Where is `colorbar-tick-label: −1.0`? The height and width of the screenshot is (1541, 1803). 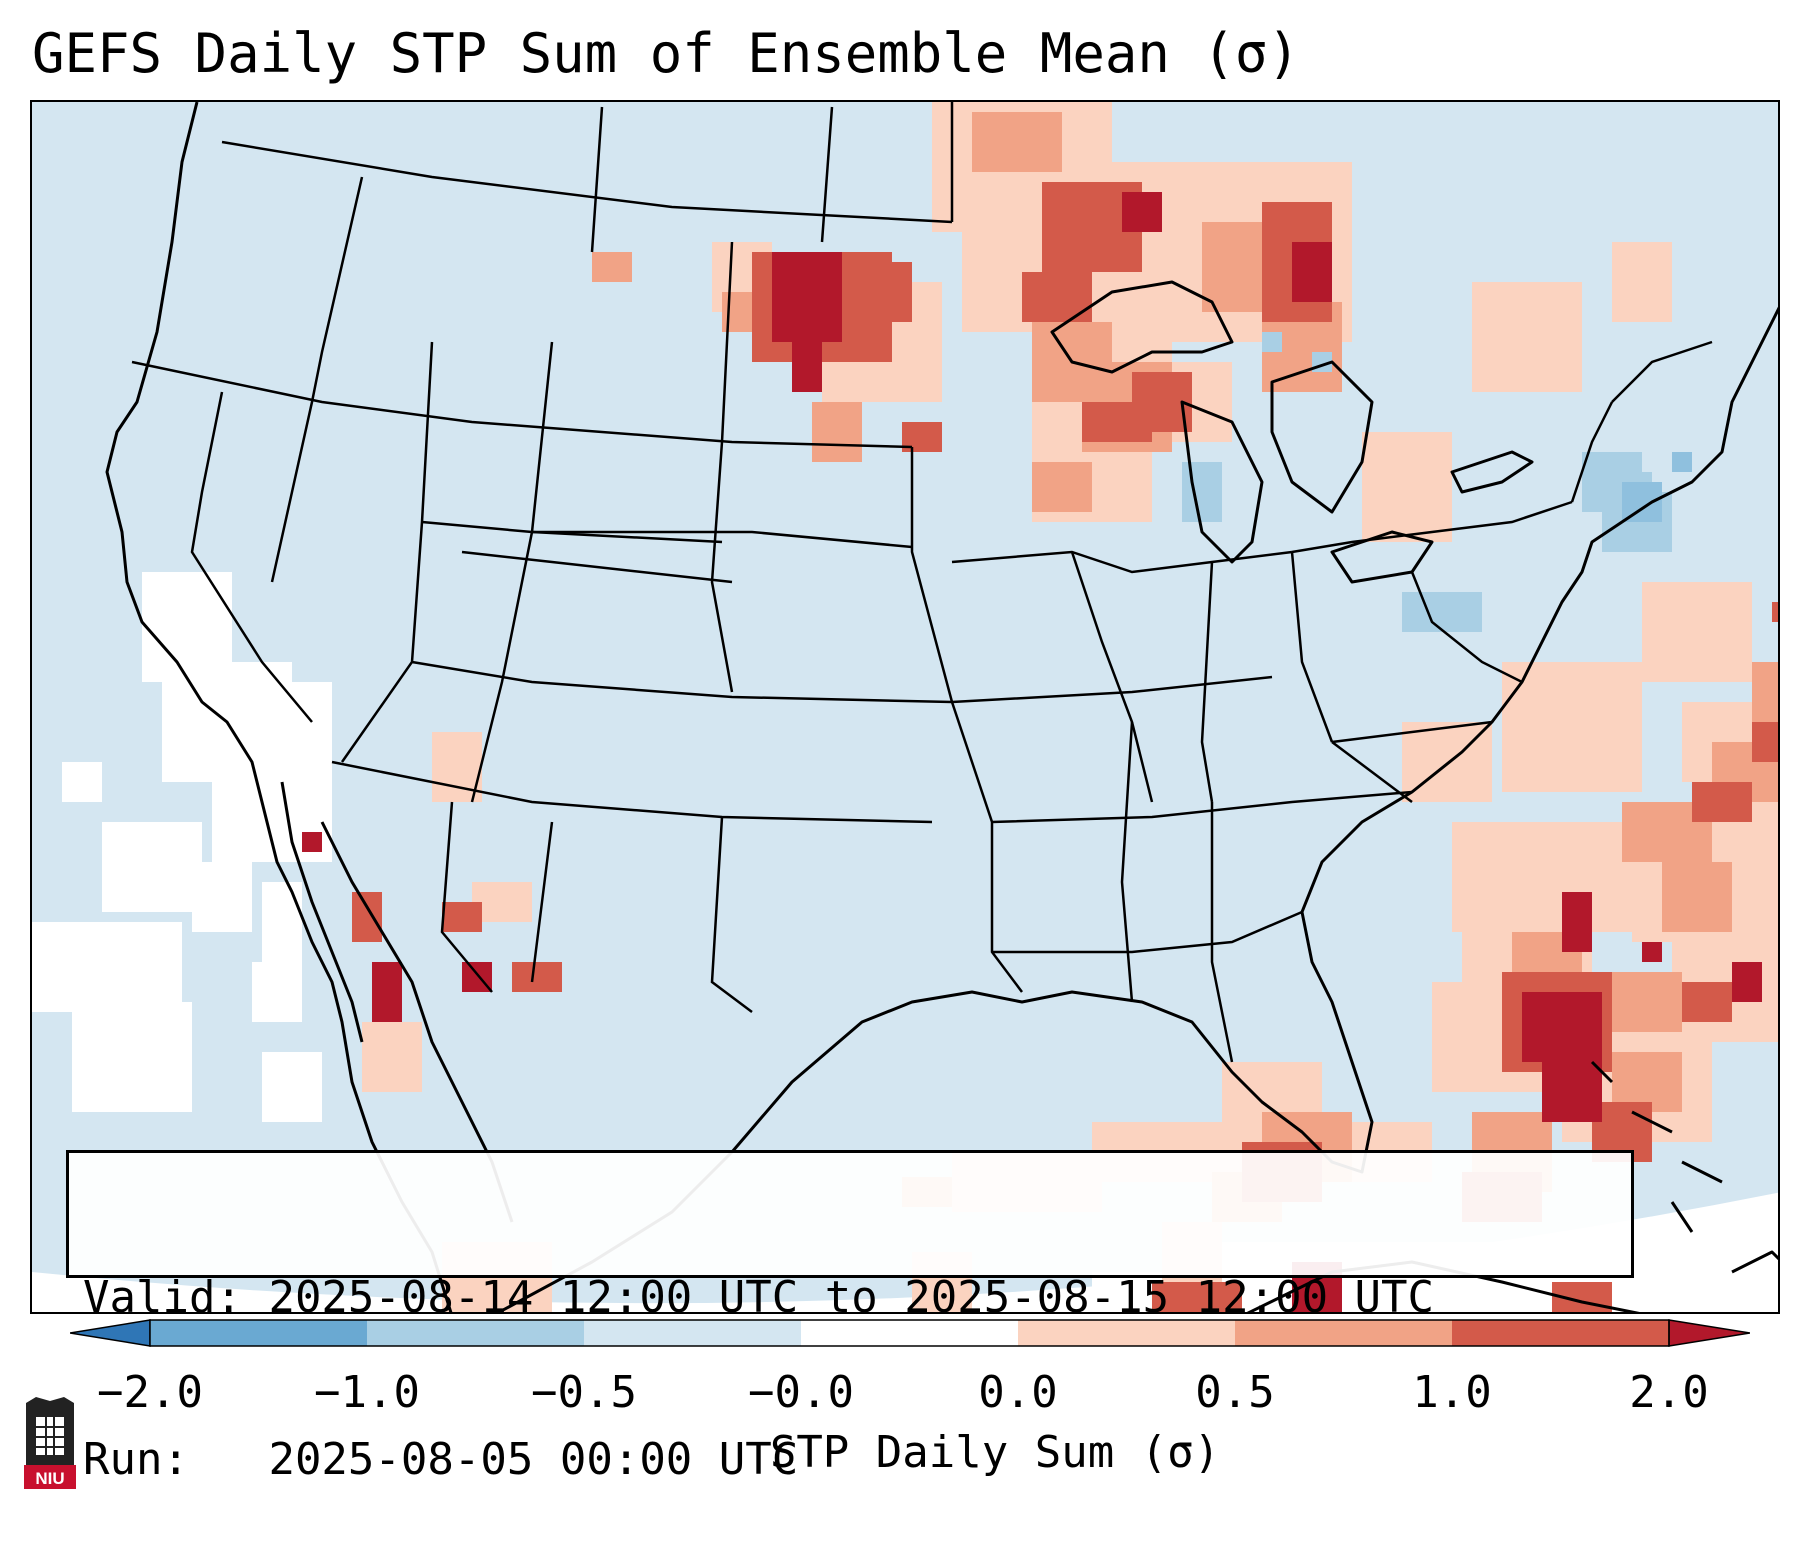
colorbar-tick-label: −1.0 is located at coordinates (367, 1392).